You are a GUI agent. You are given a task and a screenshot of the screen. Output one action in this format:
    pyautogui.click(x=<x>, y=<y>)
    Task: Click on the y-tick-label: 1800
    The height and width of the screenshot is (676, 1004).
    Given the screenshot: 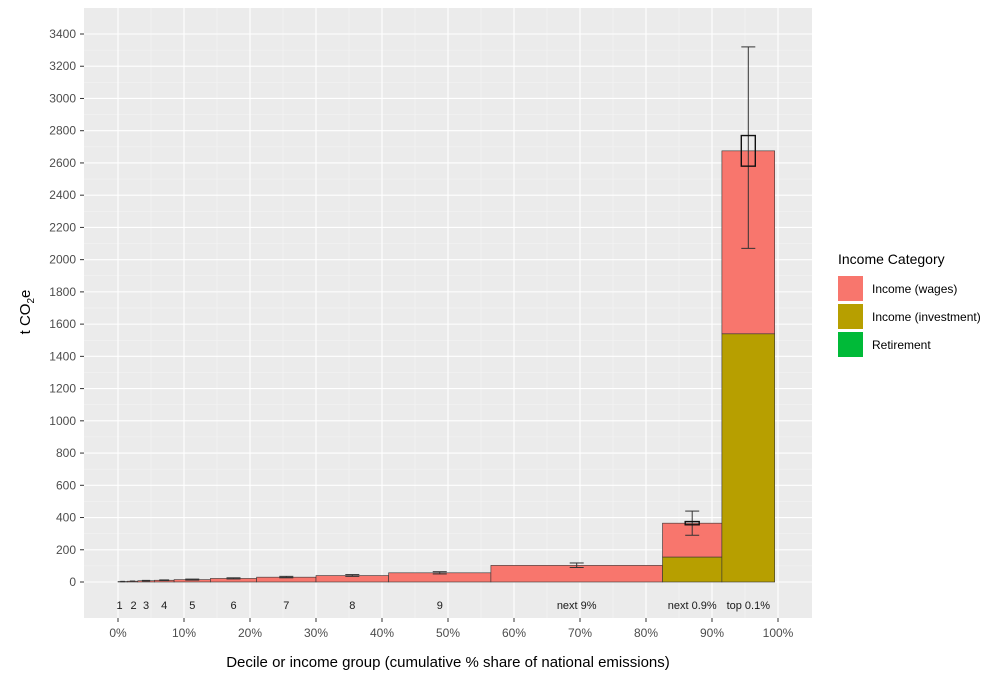 What is the action you would take?
    pyautogui.click(x=62, y=292)
    